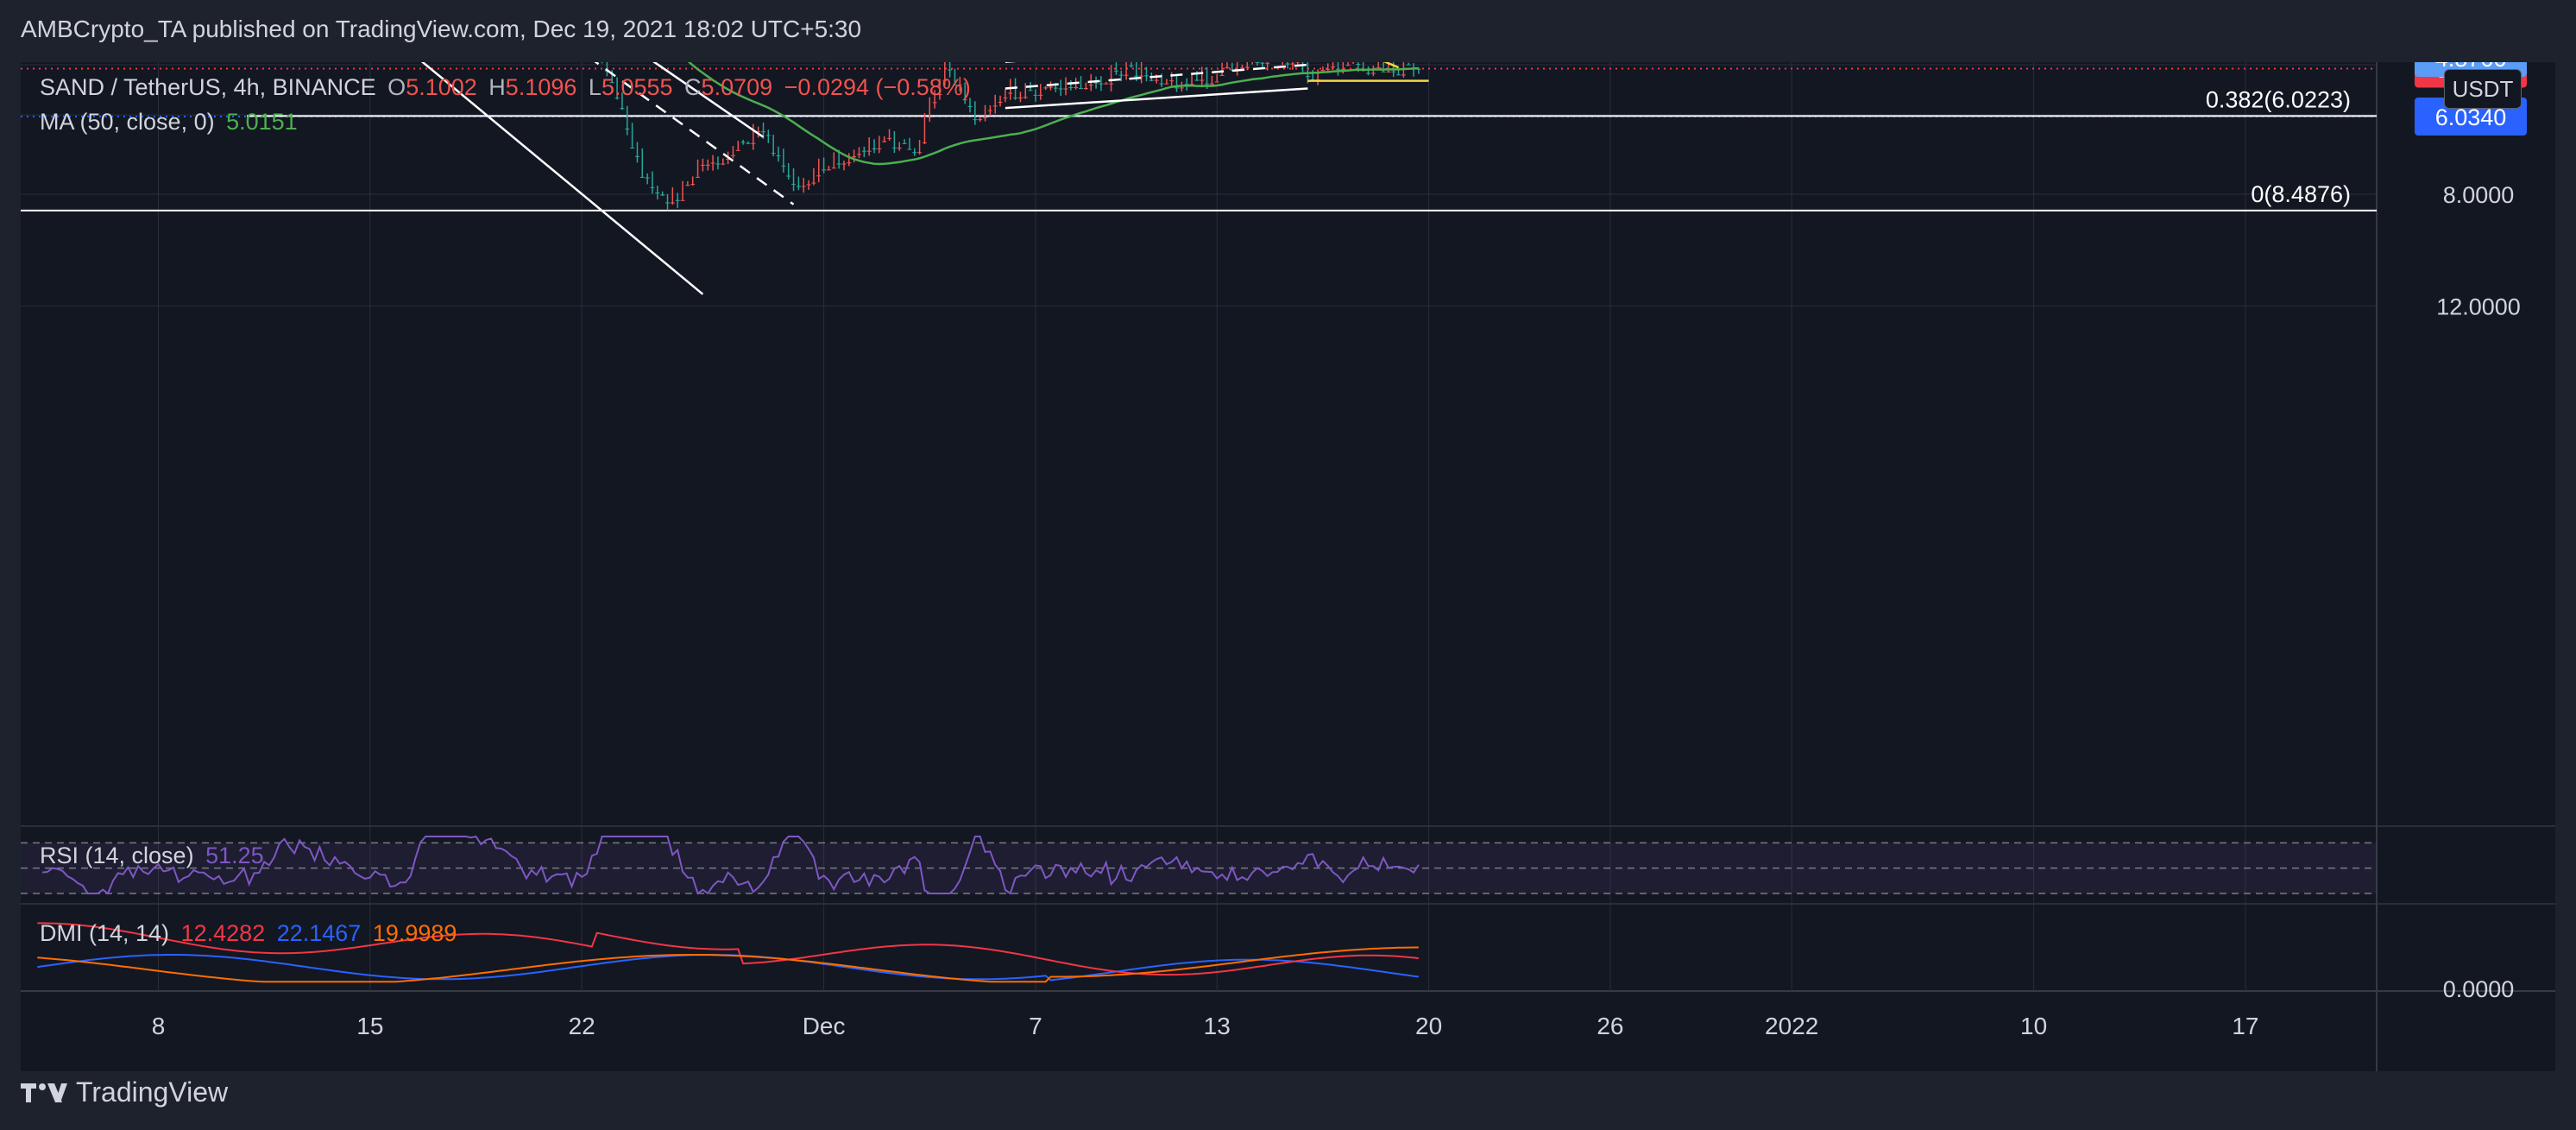 This screenshot has height=1130, width=2576. What do you see at coordinates (2483, 89) in the screenshot?
I see `currency-badge: USDT` at bounding box center [2483, 89].